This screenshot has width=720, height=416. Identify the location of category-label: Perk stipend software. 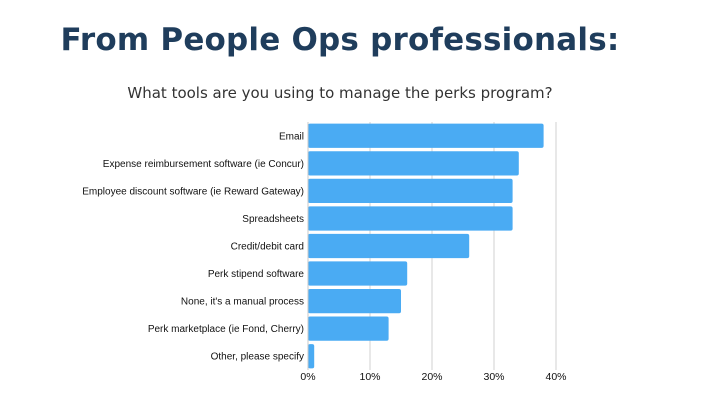
(256, 274).